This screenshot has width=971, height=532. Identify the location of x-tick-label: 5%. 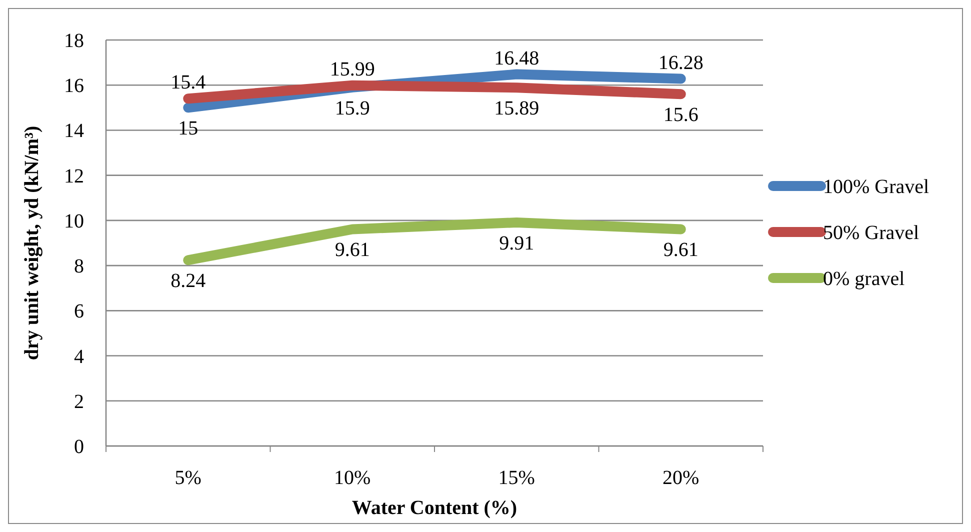
(188, 478).